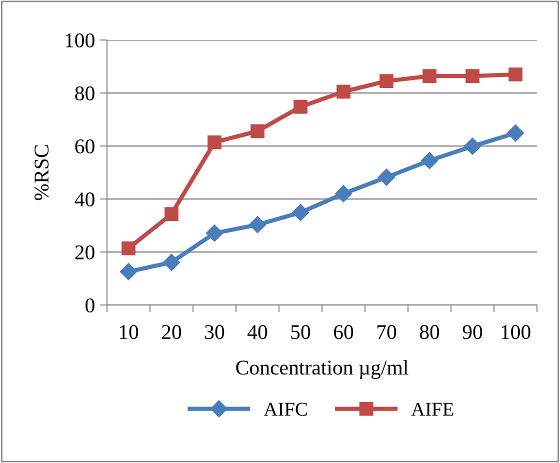 This screenshot has height=463, width=560. What do you see at coordinates (172, 332) in the screenshot?
I see `x-tick-label: 20` at bounding box center [172, 332].